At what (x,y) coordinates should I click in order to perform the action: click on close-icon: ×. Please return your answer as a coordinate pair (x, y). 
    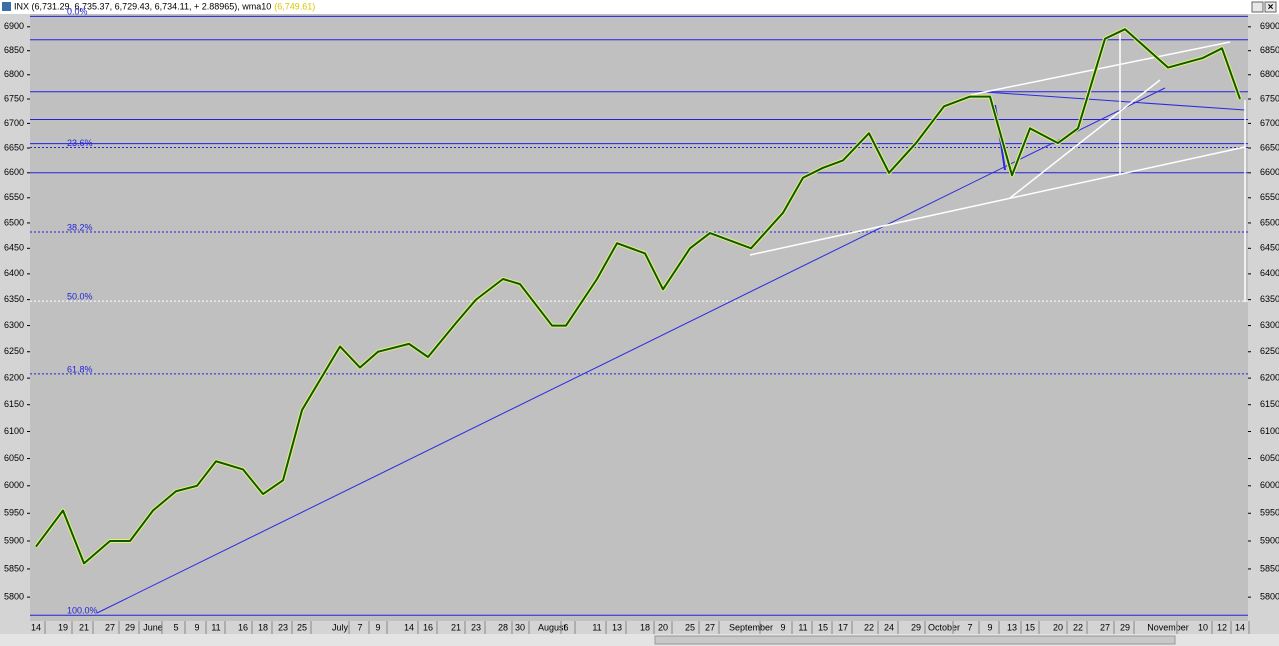
    Looking at the image, I should click on (1271, 7).